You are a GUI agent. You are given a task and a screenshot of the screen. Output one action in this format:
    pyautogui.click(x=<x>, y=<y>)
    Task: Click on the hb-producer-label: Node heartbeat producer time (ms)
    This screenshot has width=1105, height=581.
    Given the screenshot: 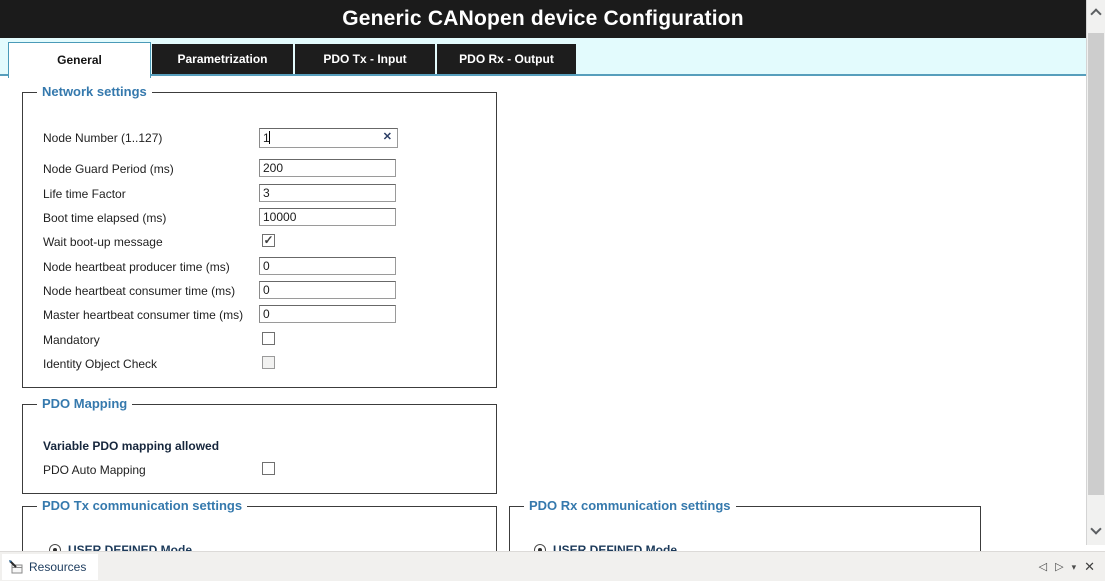 What is the action you would take?
    pyautogui.click(x=136, y=267)
    